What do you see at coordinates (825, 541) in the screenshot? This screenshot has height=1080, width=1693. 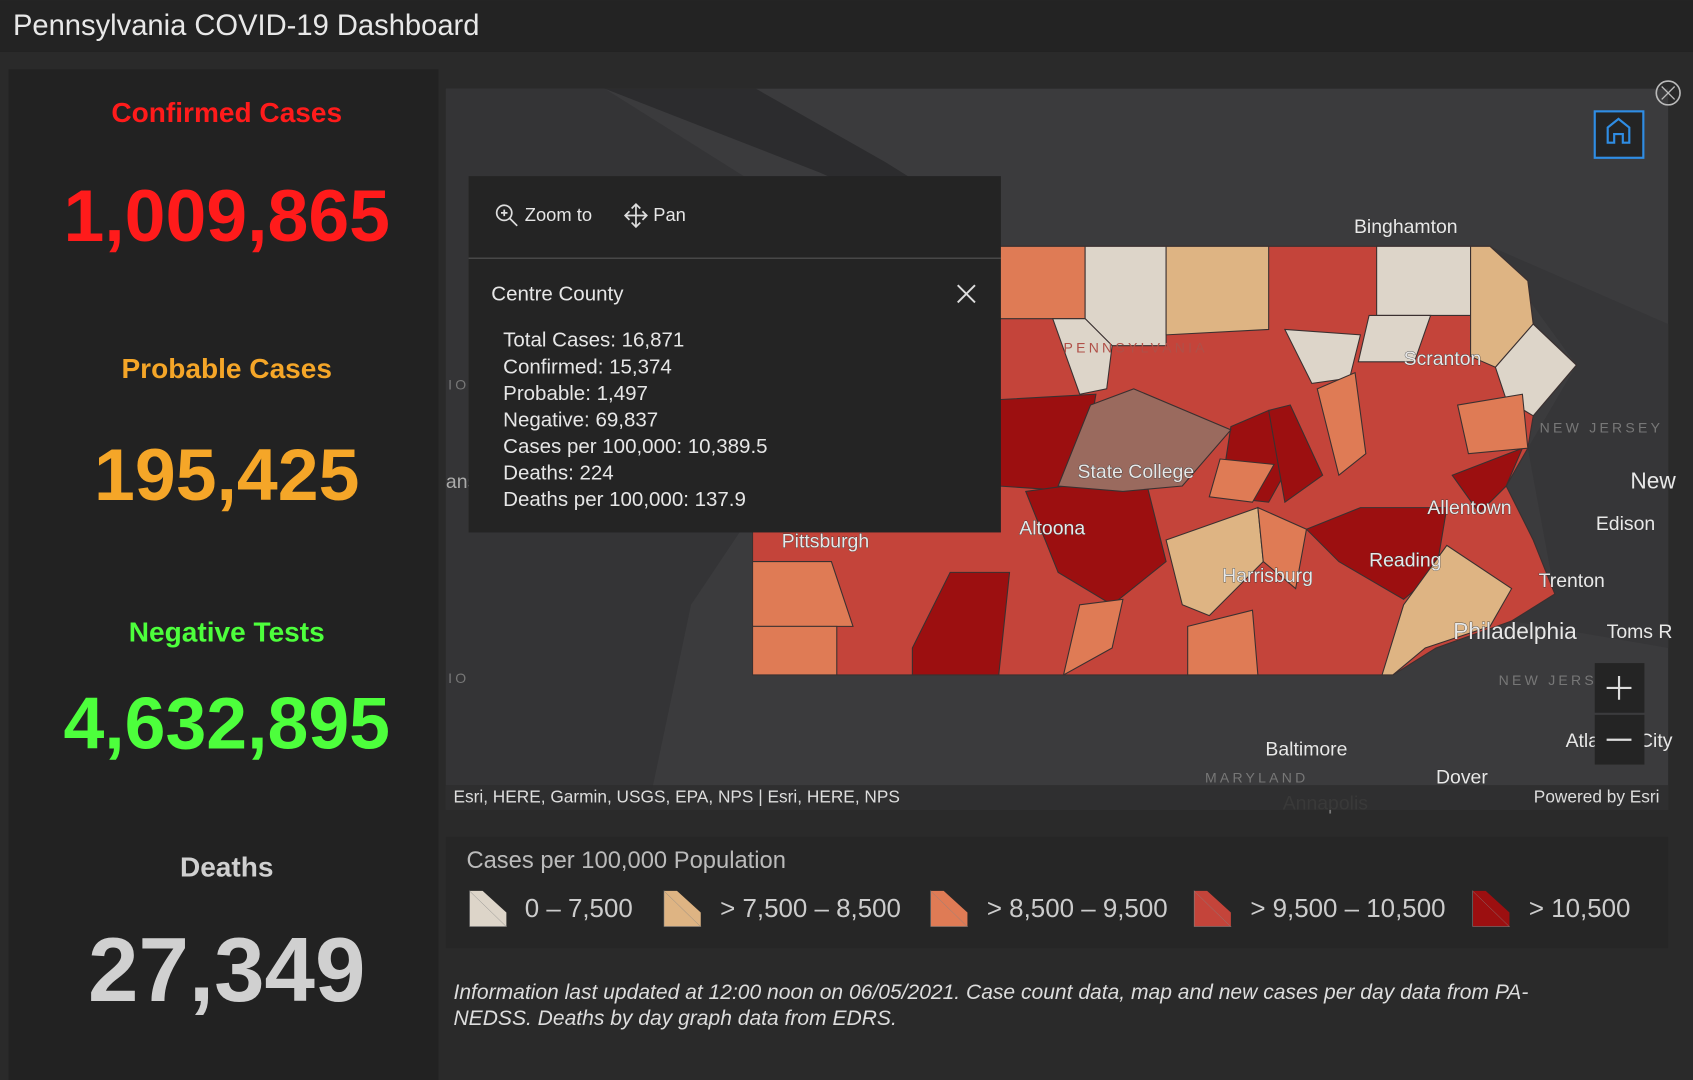 I see `map-label: Pittsburgh` at bounding box center [825, 541].